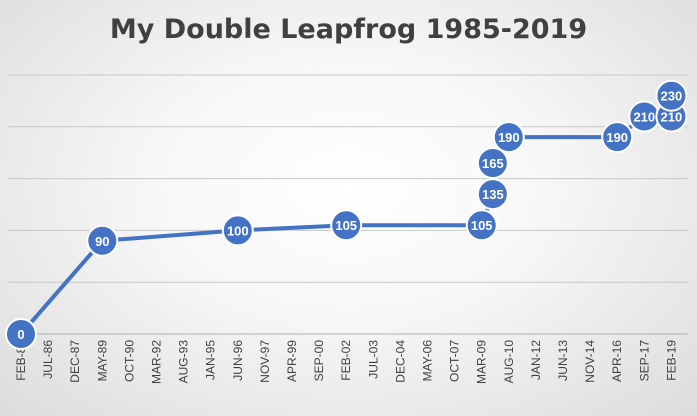 This screenshot has height=416, width=697. I want to click on x-tick-label: OCT-90, so click(129, 361).